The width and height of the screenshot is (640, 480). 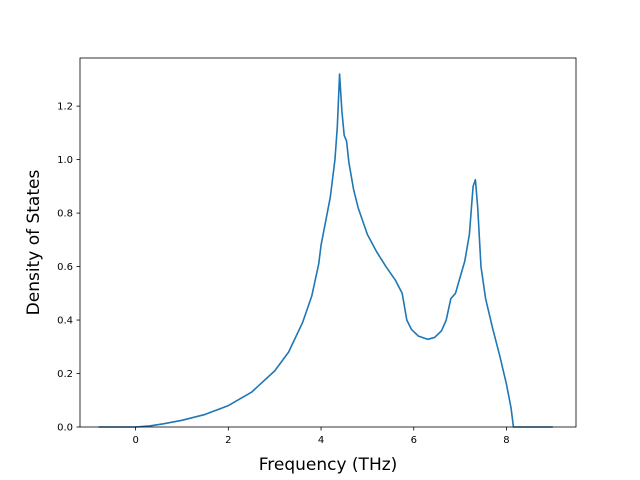 I want to click on y-tick-label: 0.0, so click(x=65, y=428).